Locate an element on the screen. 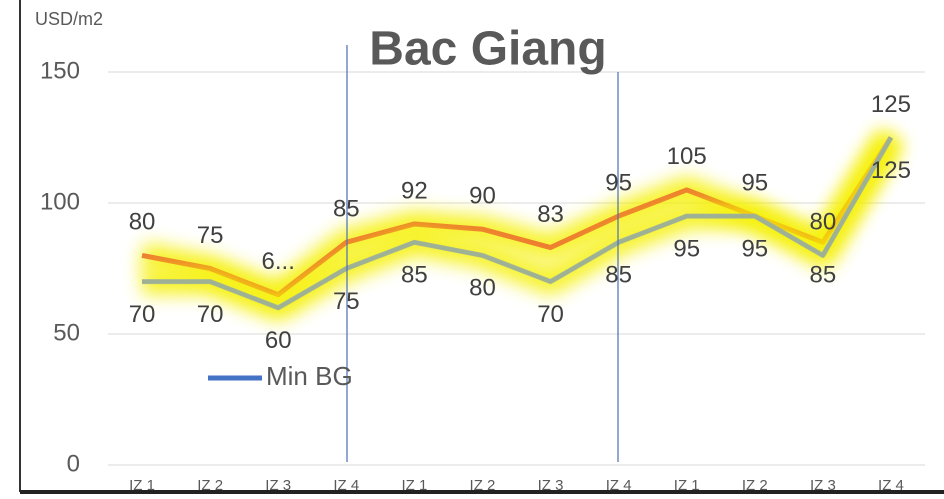  chart-title: Bac Giang is located at coordinates (487, 49).